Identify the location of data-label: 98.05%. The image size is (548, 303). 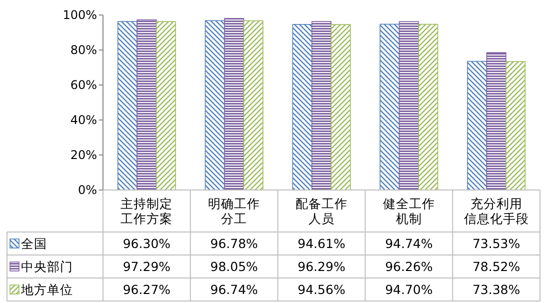
(234, 266).